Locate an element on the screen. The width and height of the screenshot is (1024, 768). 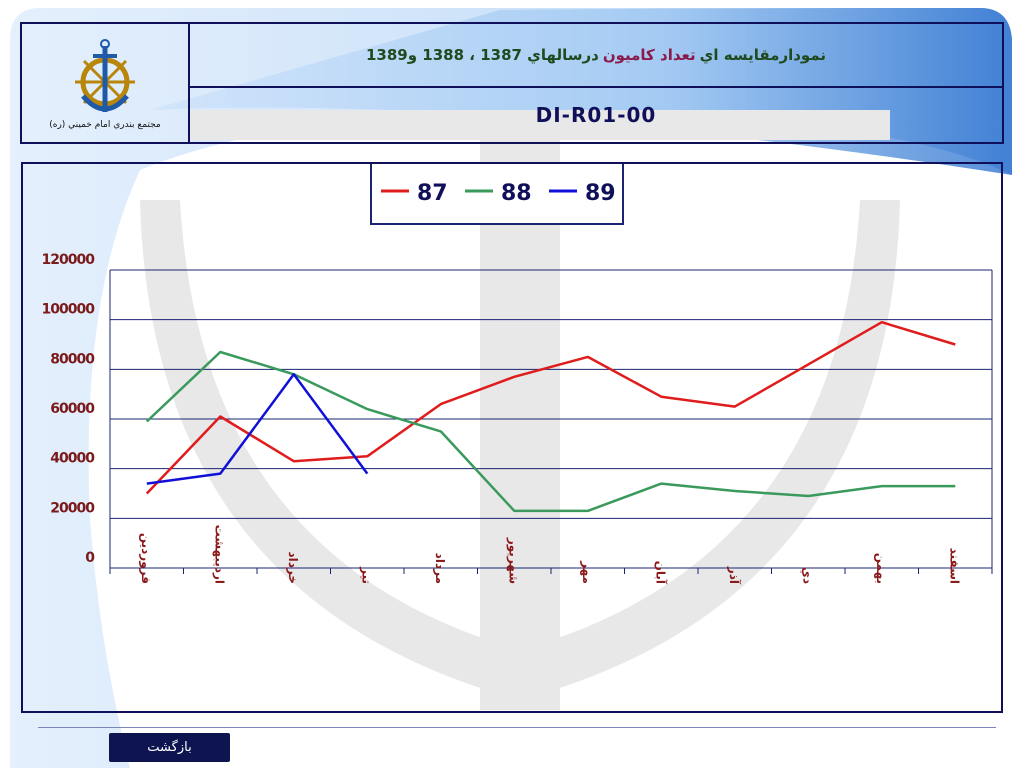
logo-caption: مجتمع بندري امام خميني (ره) is located at coordinates (105, 125).